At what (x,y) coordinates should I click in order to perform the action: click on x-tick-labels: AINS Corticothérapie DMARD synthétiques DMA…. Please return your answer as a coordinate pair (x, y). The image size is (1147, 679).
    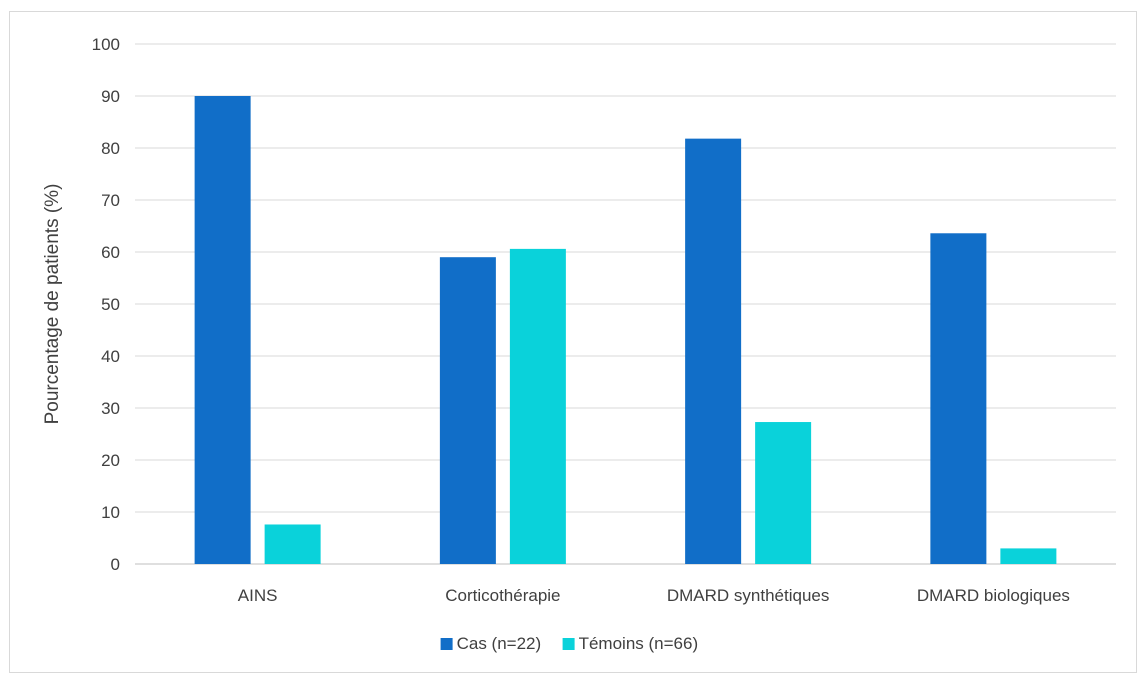
    Looking at the image, I should click on (654, 595).